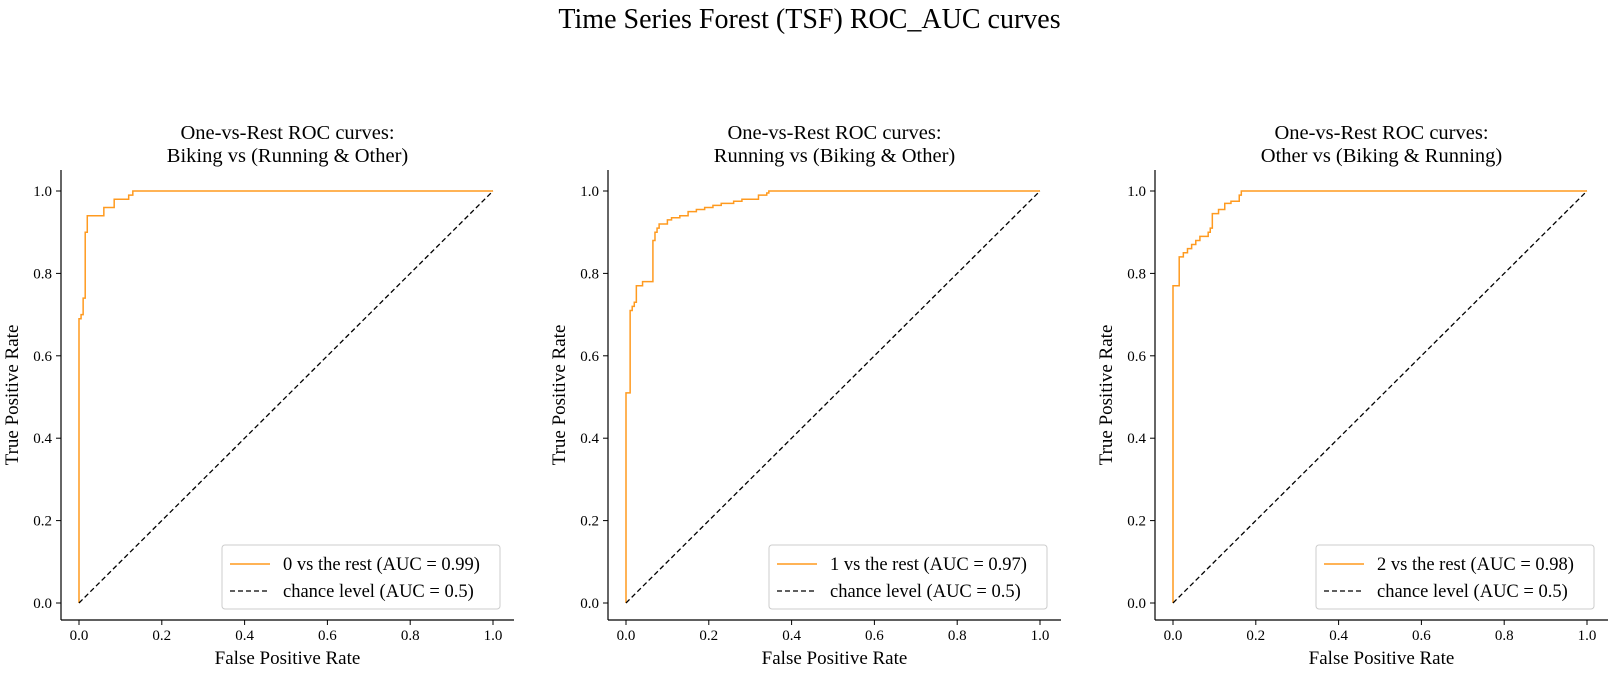 The height and width of the screenshot is (680, 1619). Describe the element at coordinates (381, 565) in the screenshot. I see `legend-entry: 0 vs the rest (AUC = 0.99)` at that location.